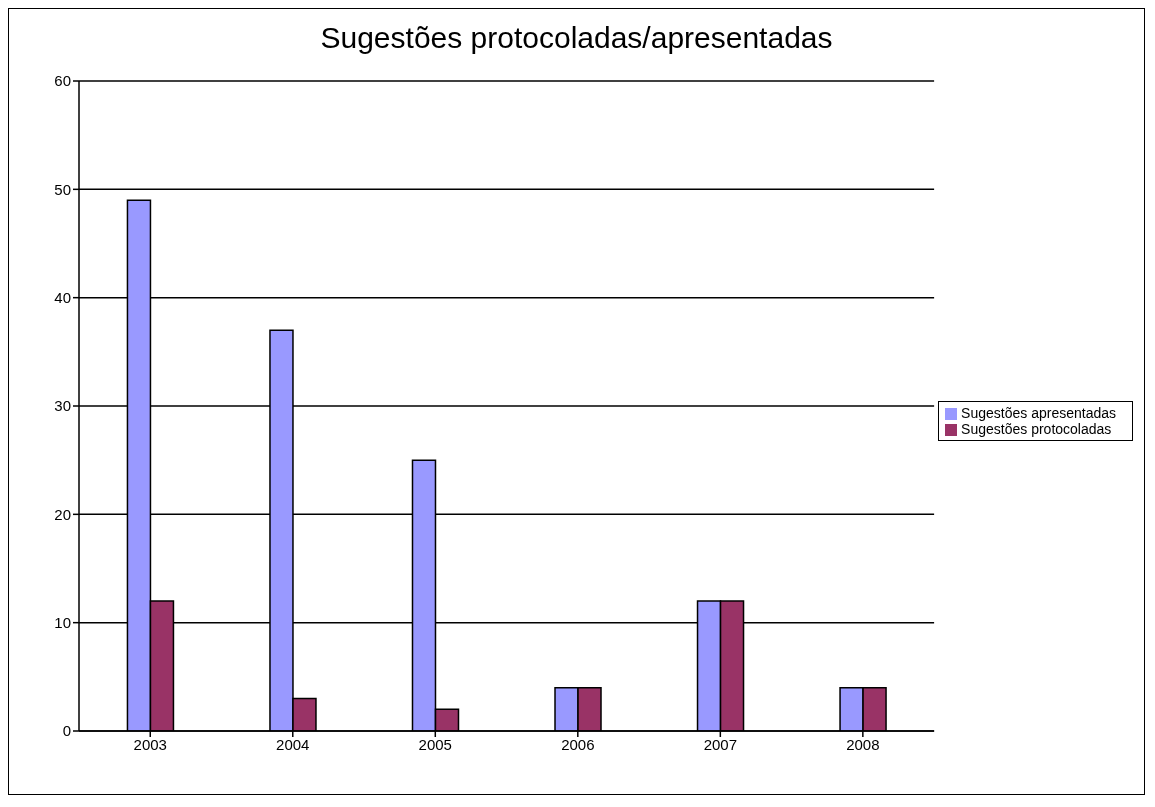 Image resolution: width=1155 pixels, height=807 pixels. Describe the element at coordinates (435, 744) in the screenshot. I see `x-tick-label: 2005` at that location.